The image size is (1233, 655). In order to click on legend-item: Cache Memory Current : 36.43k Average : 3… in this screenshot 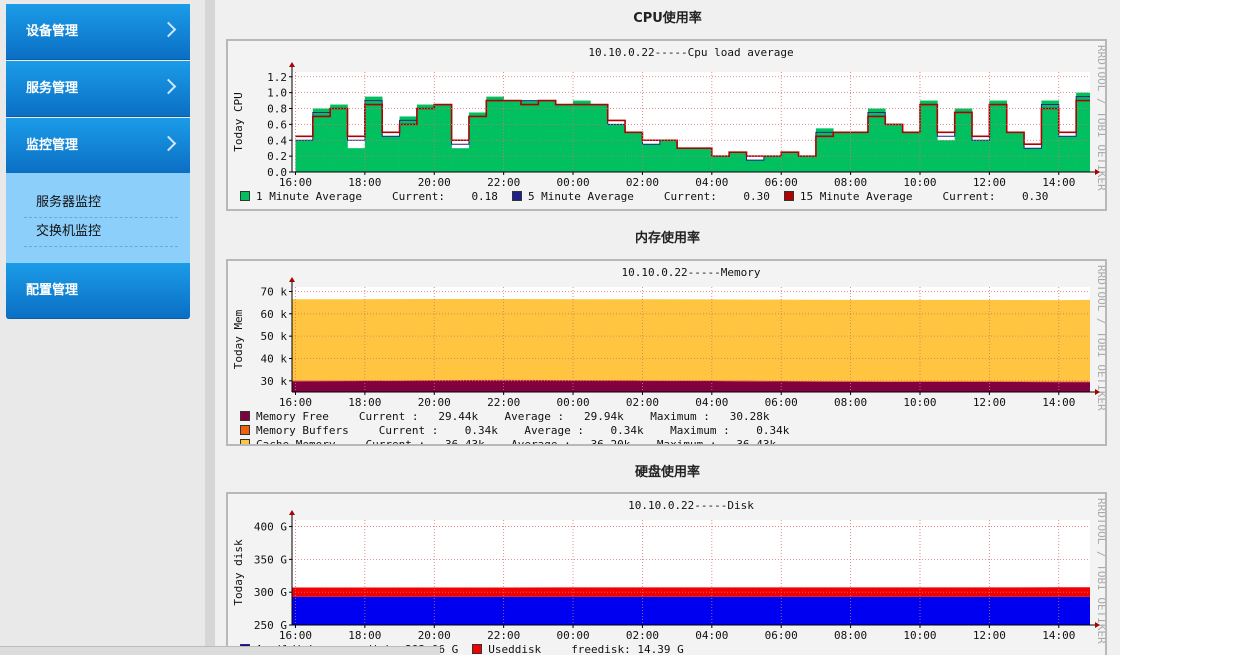, I will do `click(508, 442)`.